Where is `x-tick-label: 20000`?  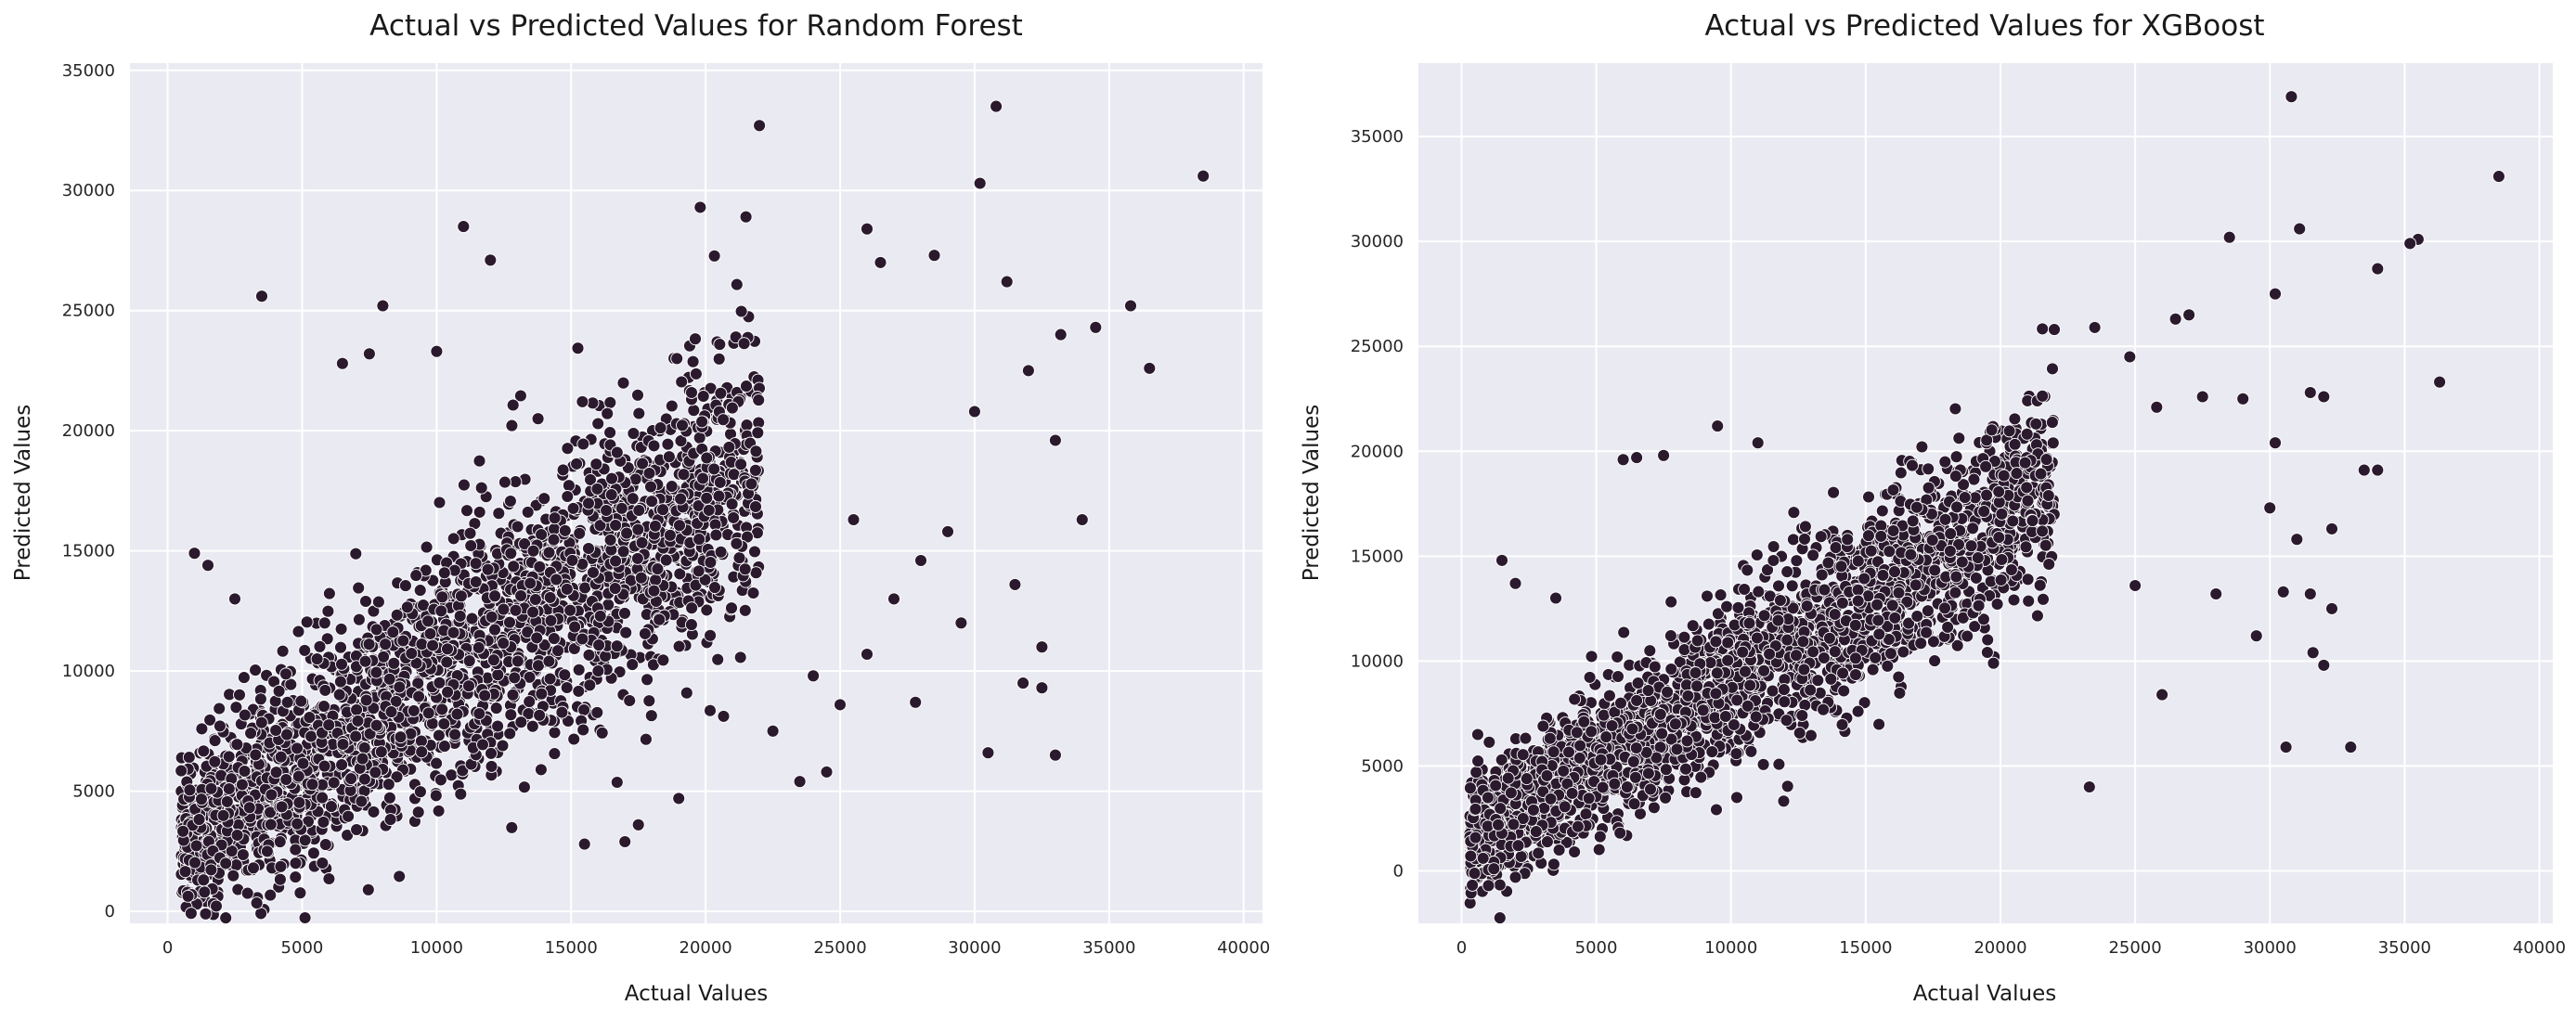 x-tick-label: 20000 is located at coordinates (706, 948).